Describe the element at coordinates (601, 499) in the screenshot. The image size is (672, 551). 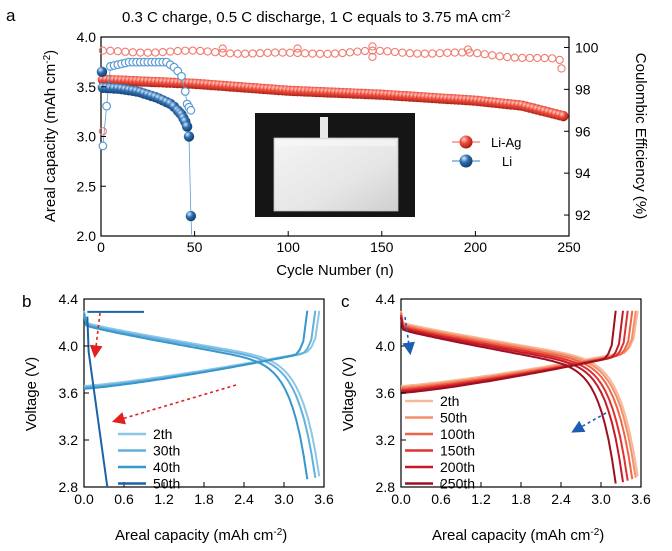
I see `panel-c-xtick-label: 3.0` at that location.